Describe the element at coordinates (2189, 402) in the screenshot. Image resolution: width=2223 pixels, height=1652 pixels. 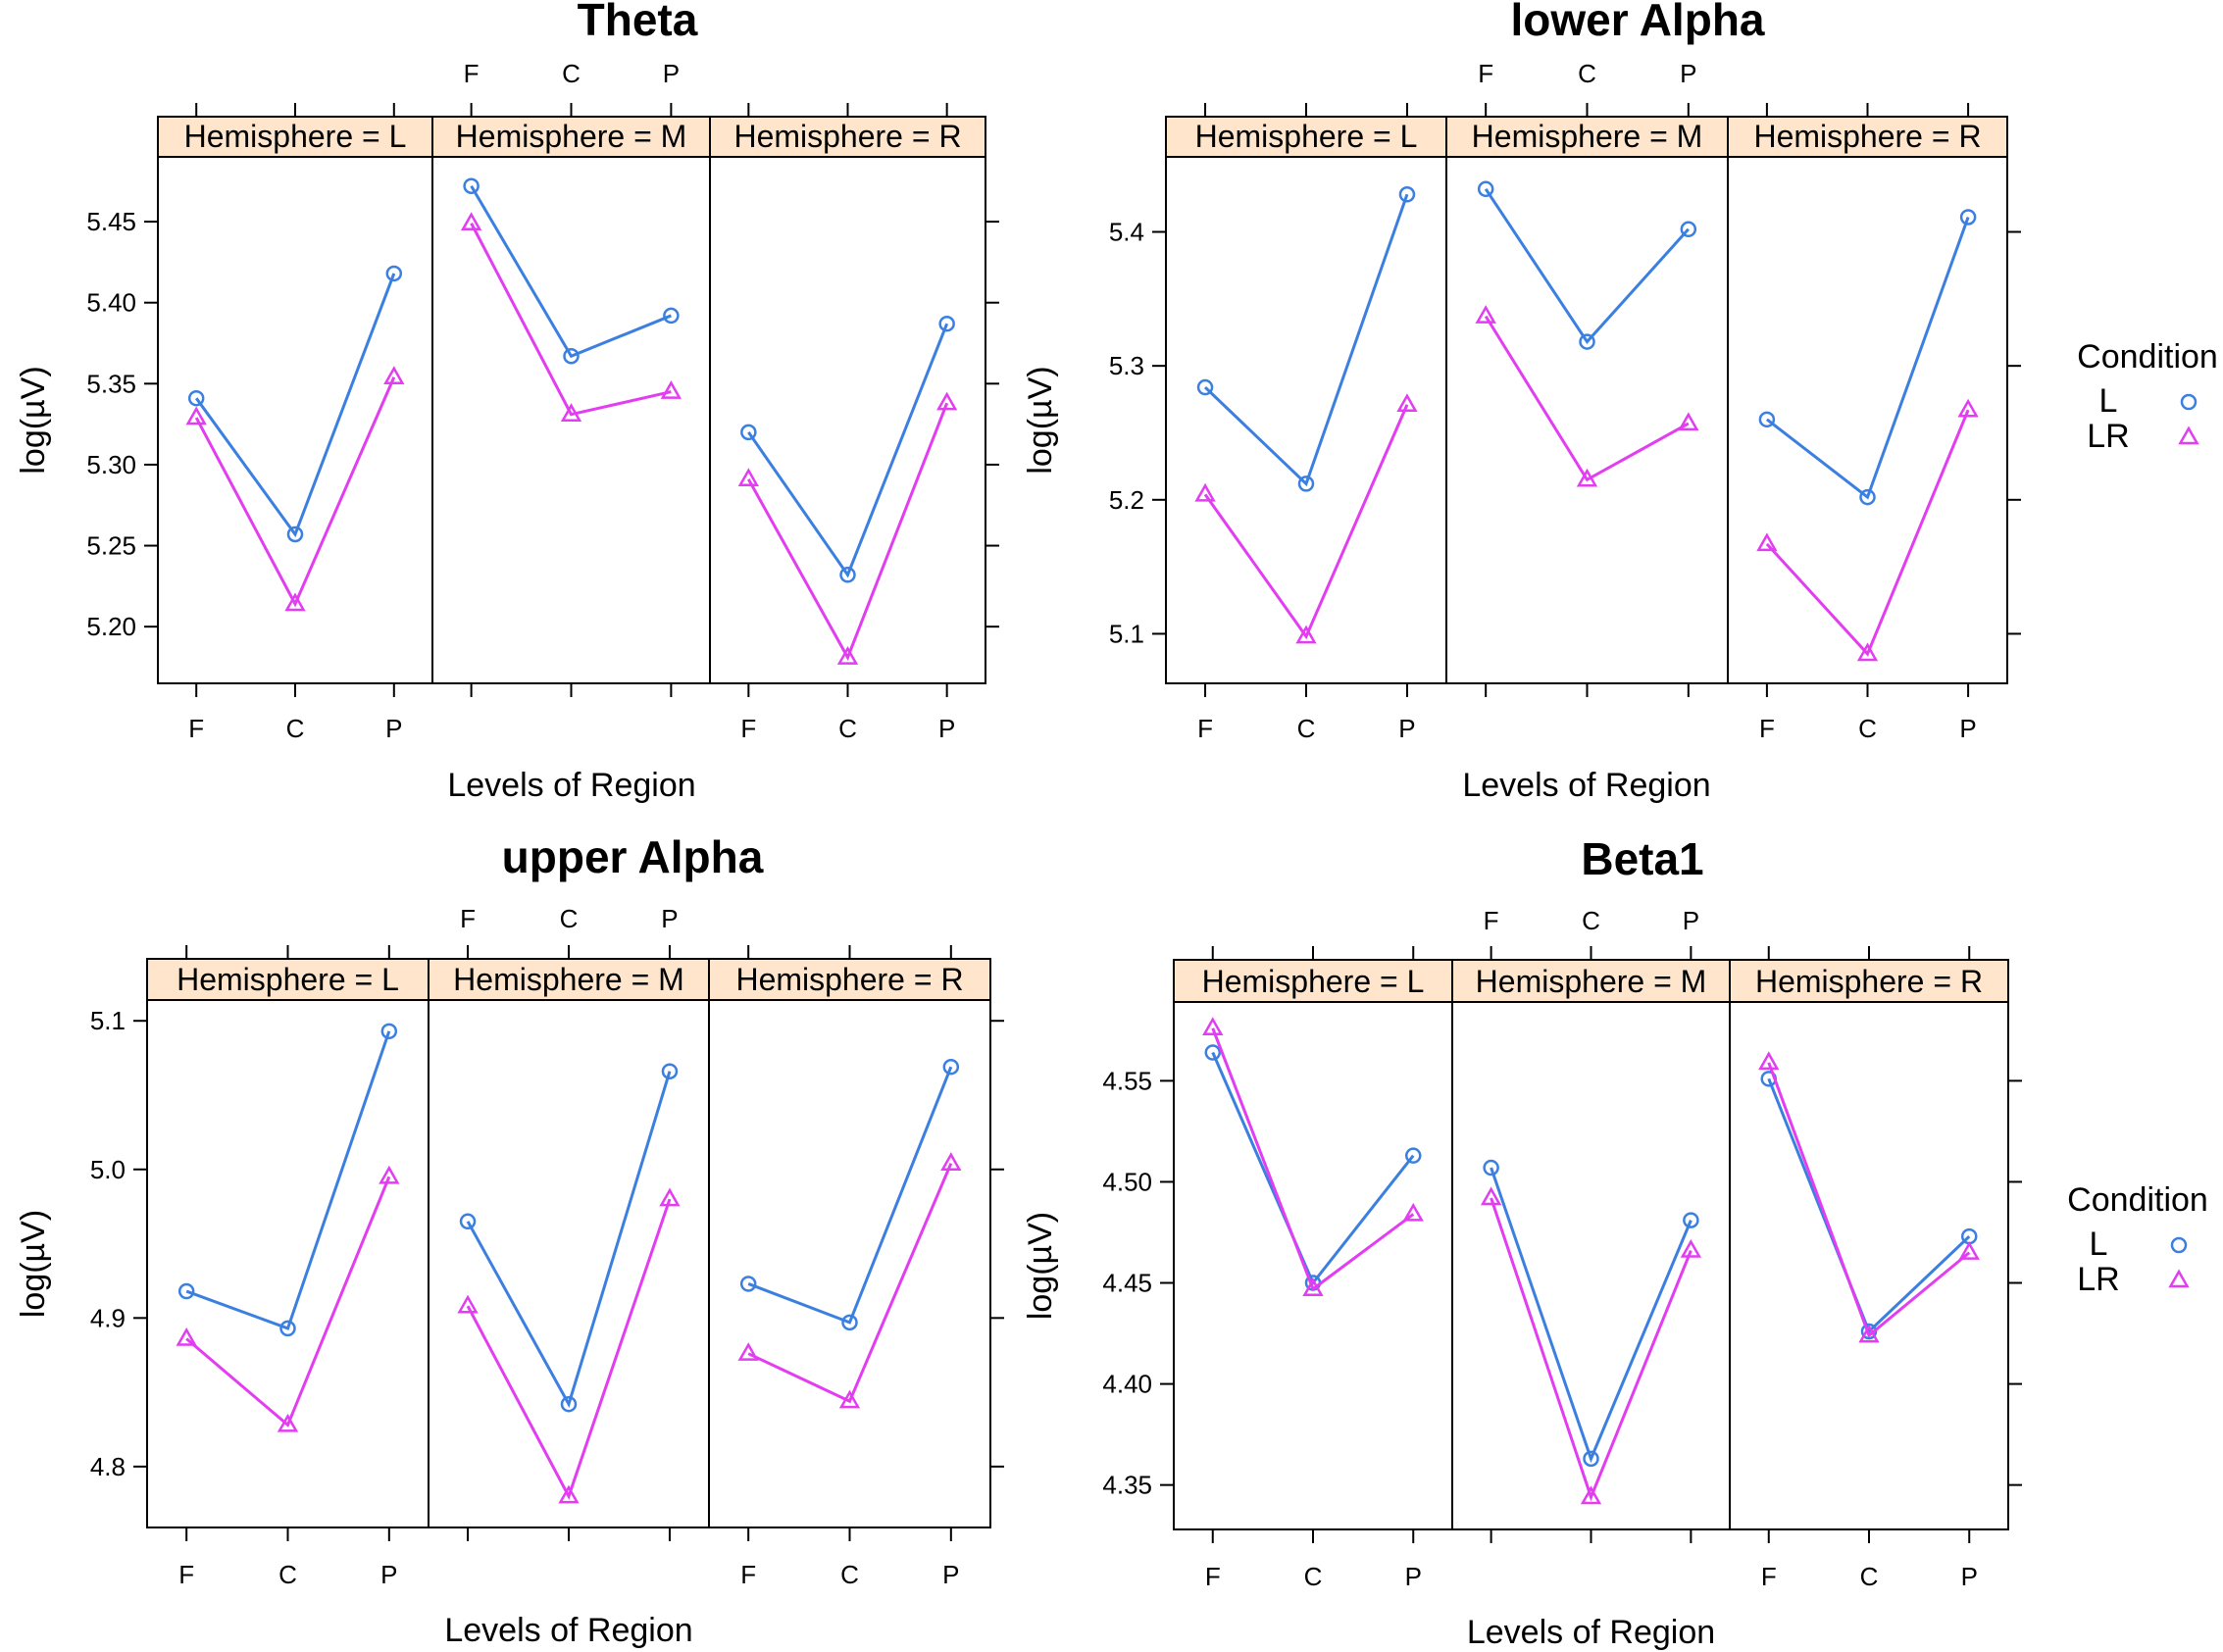
I see `legend-marker-l` at that location.